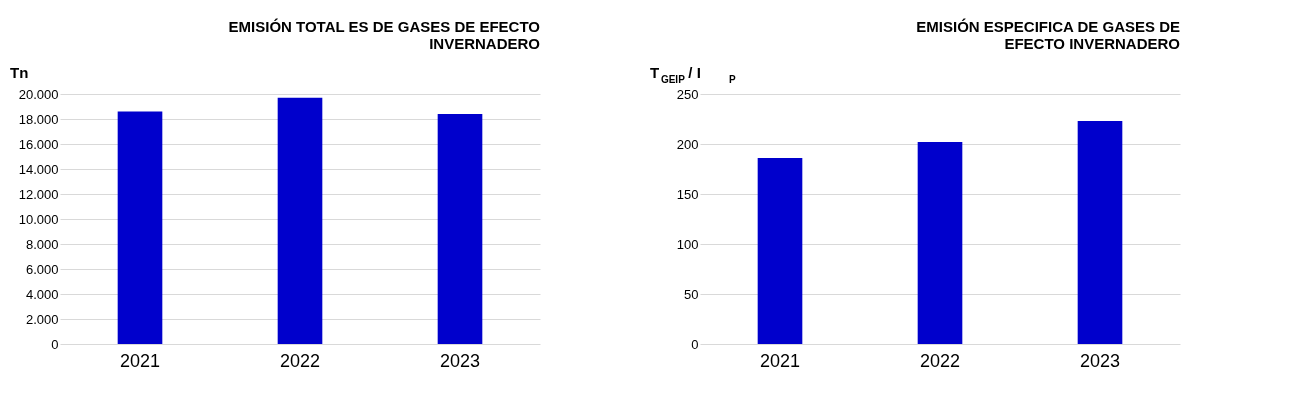 This screenshot has width=1306, height=406. Describe the element at coordinates (38, 169) in the screenshot. I see `y-tick-label: 14.000` at that location.